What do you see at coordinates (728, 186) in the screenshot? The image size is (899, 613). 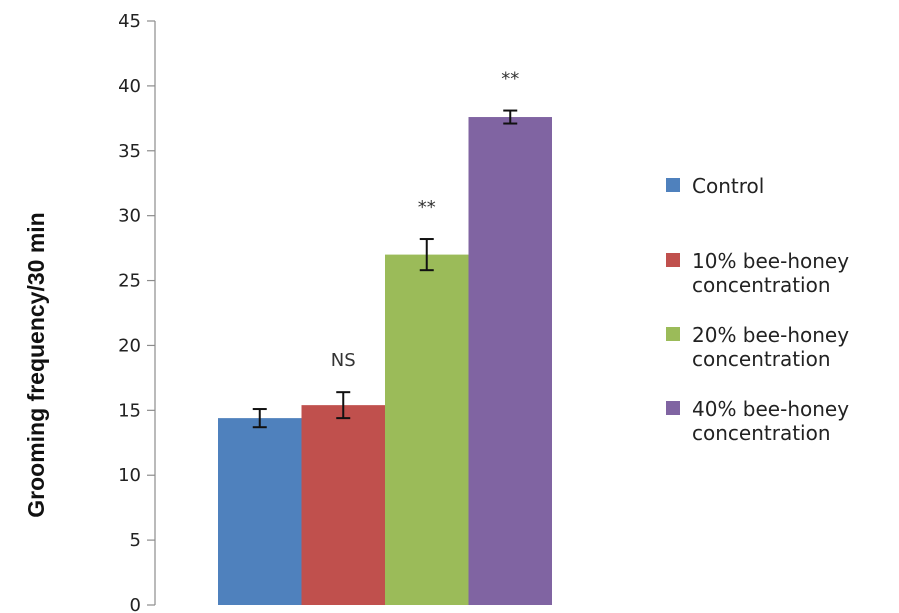 I see `legend-label: Control` at bounding box center [728, 186].